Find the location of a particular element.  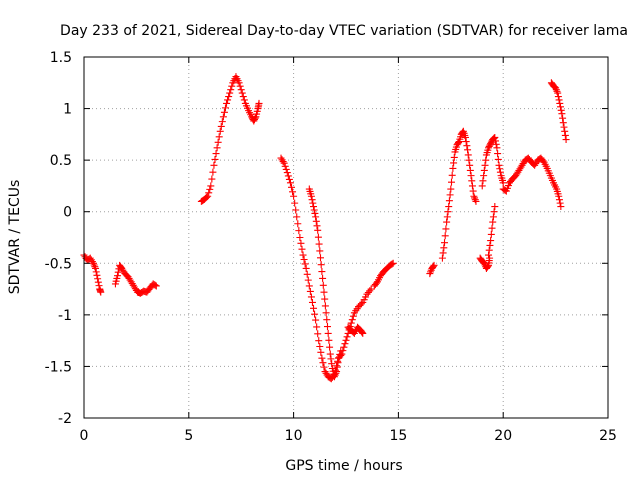

series-s11 is located at coordinates (492, 161).